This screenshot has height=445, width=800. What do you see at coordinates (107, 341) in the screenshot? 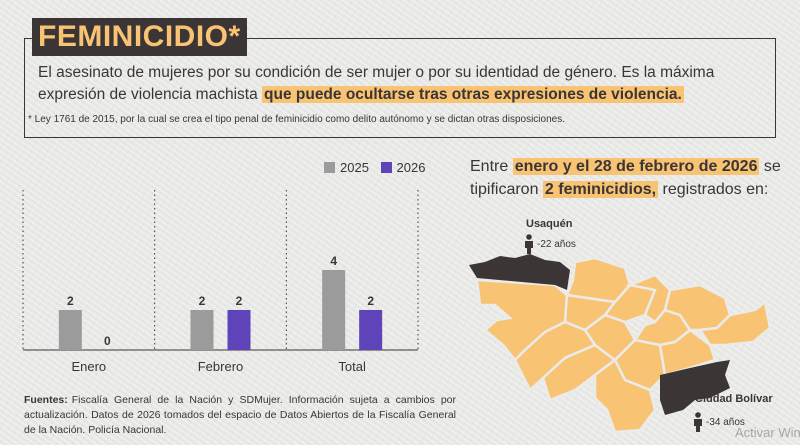
I see `data-label-2026-enero: 0` at bounding box center [107, 341].